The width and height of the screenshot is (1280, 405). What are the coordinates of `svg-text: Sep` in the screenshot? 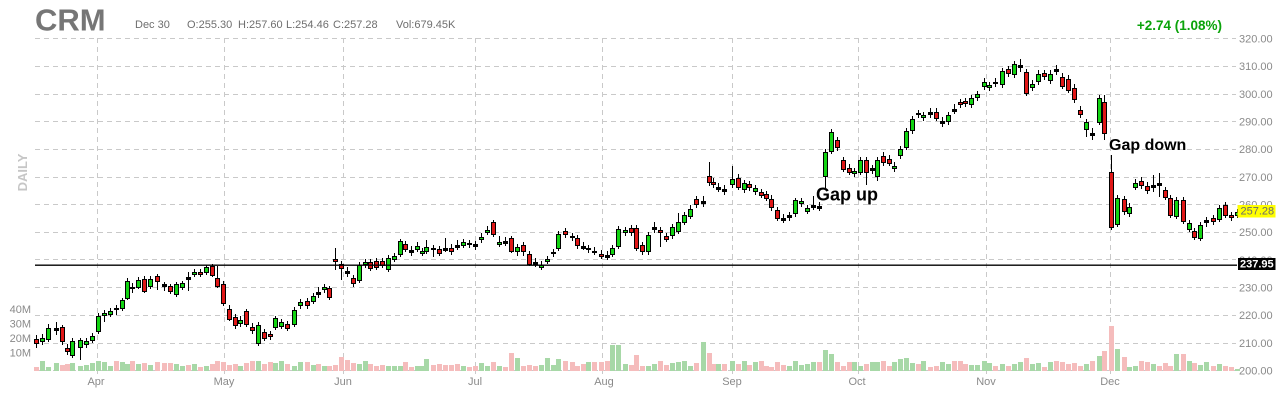 It's located at (732, 382).